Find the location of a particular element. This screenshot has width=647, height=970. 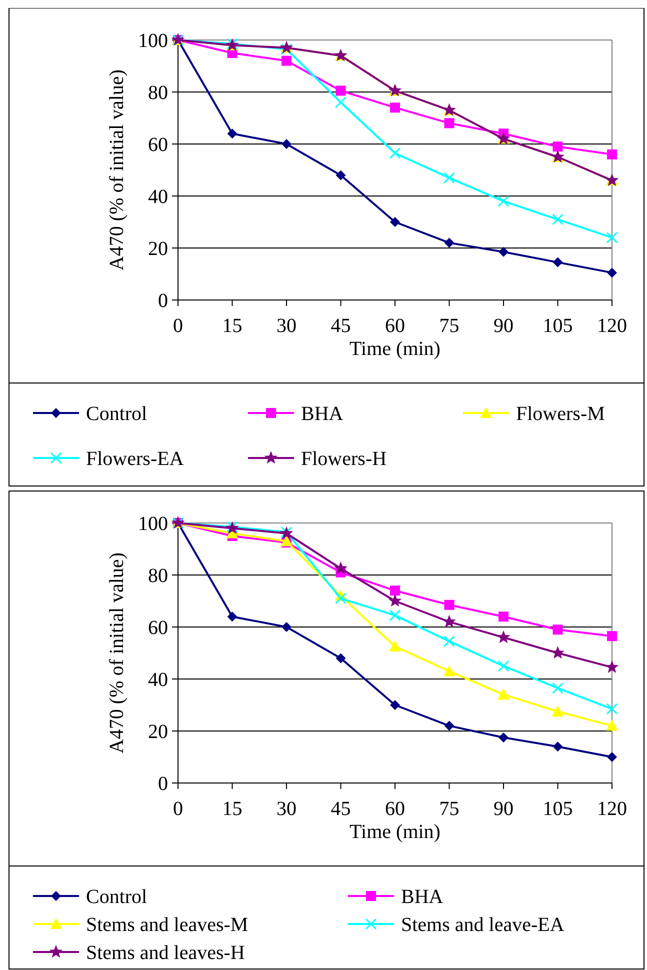

legend-label: Stems and leave-EA is located at coordinates (483, 925).